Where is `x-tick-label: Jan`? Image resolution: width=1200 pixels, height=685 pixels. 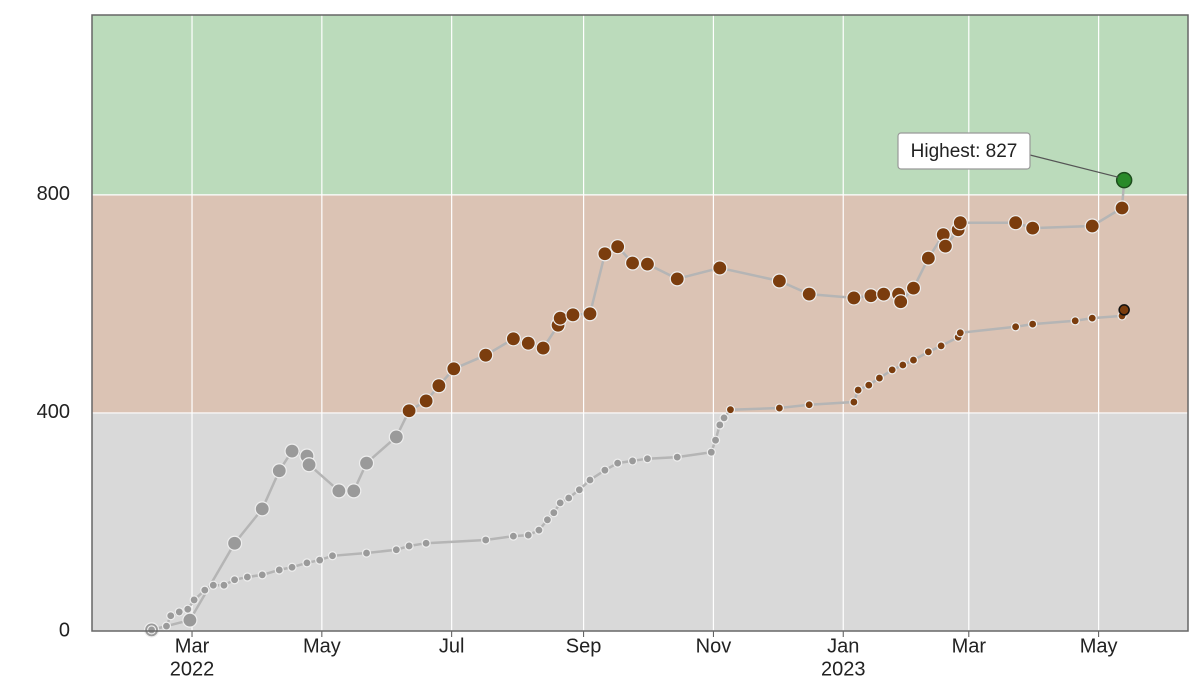 x-tick-label: Jan is located at coordinates (843, 646).